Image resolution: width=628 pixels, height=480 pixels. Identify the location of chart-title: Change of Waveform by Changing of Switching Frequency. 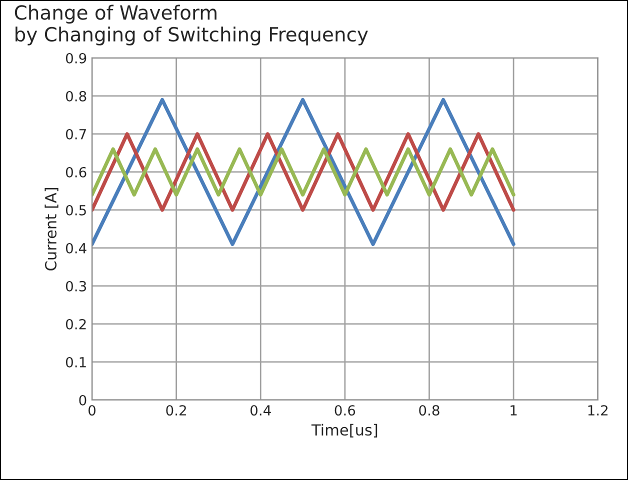
(191, 25).